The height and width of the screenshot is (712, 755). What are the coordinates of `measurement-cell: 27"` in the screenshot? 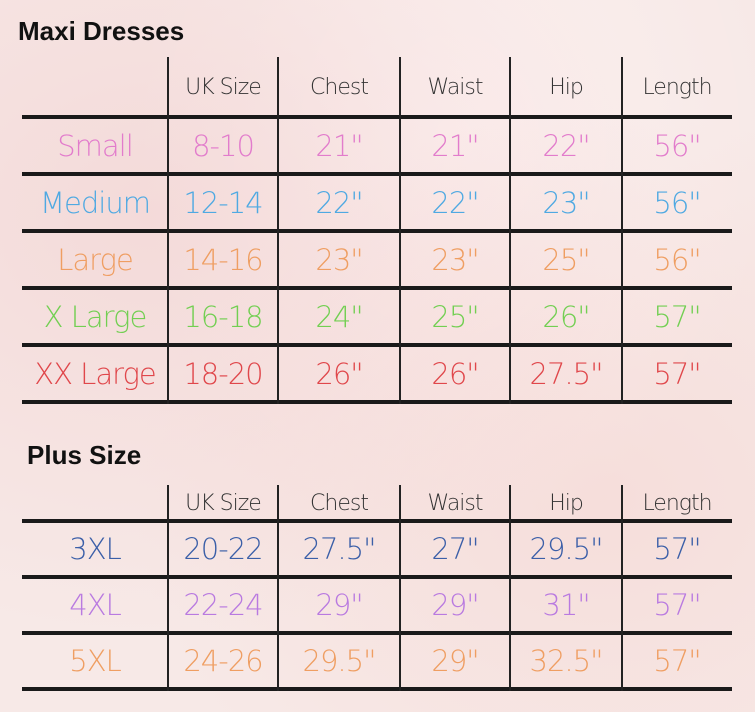 It's located at (455, 549).